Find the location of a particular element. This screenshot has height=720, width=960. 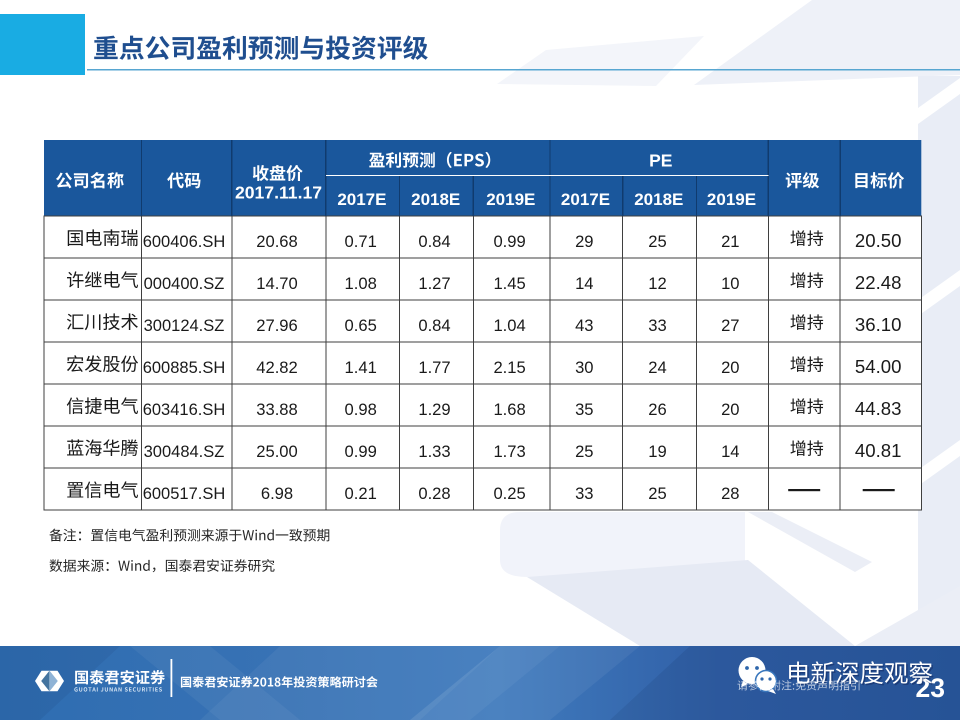

svg-text: 1.45 is located at coordinates (509, 283).